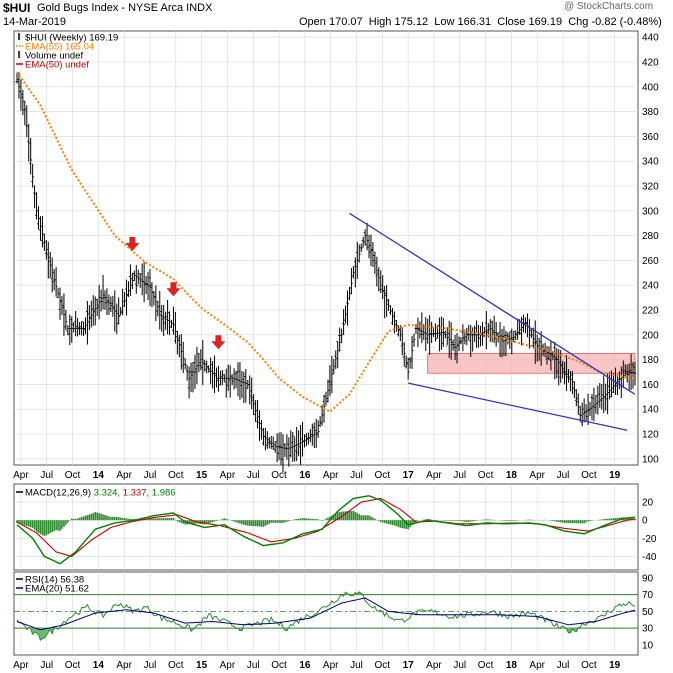  I want to click on wedge-resistance-line, so click(492, 303).